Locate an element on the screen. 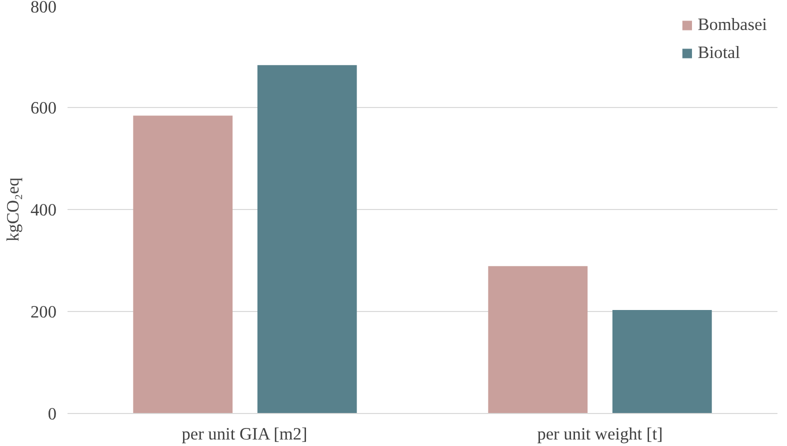 The width and height of the screenshot is (787, 446). y-tick-label: 400 is located at coordinates (43, 210).